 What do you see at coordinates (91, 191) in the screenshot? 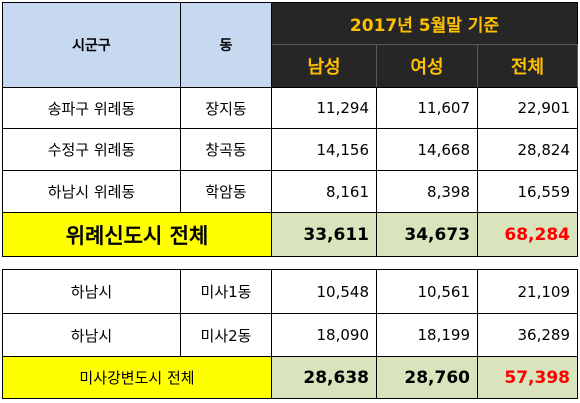
I see `cell-sigungu: 하남시 위례동` at bounding box center [91, 191].